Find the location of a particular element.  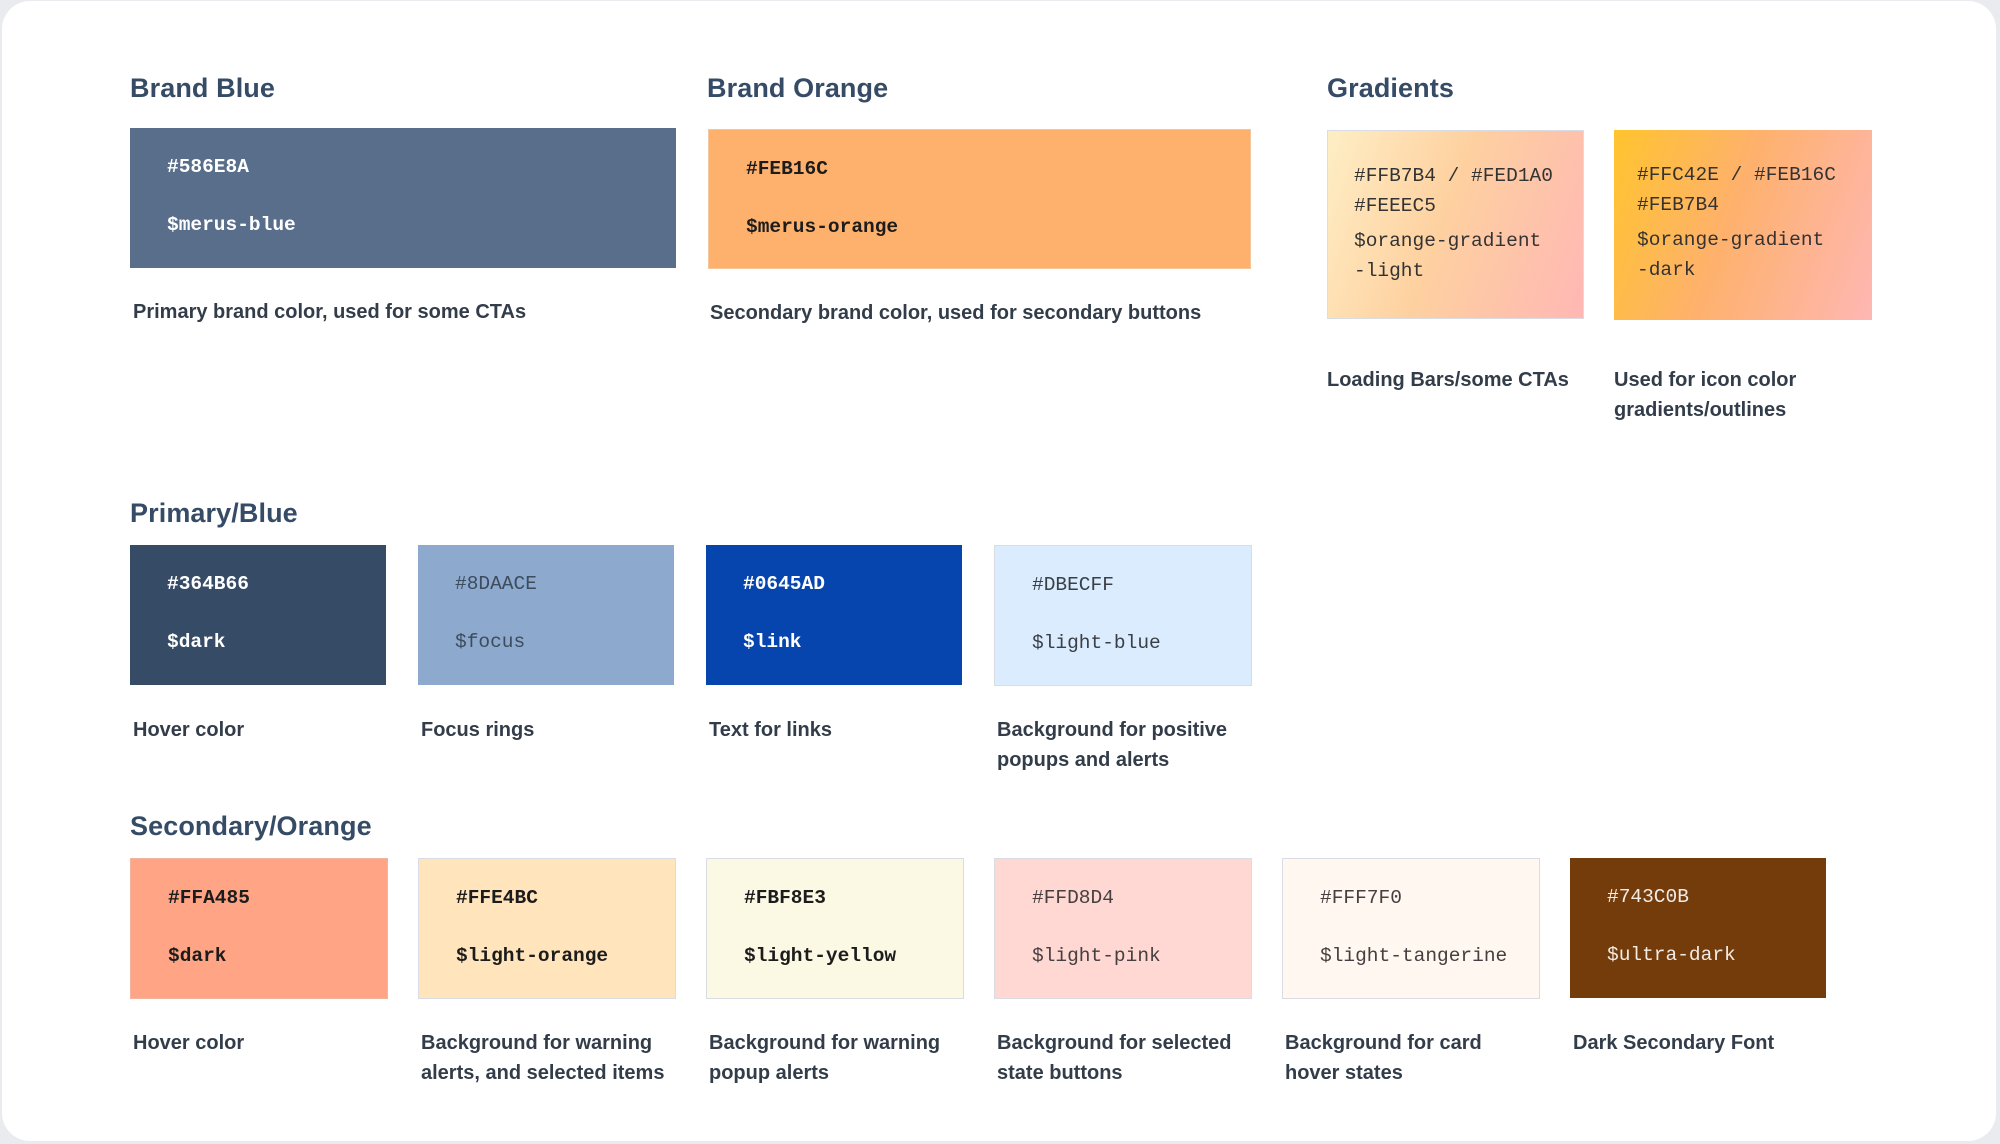

secondary-ultra-dark-var: $ultra-dark is located at coordinates (1671, 955).